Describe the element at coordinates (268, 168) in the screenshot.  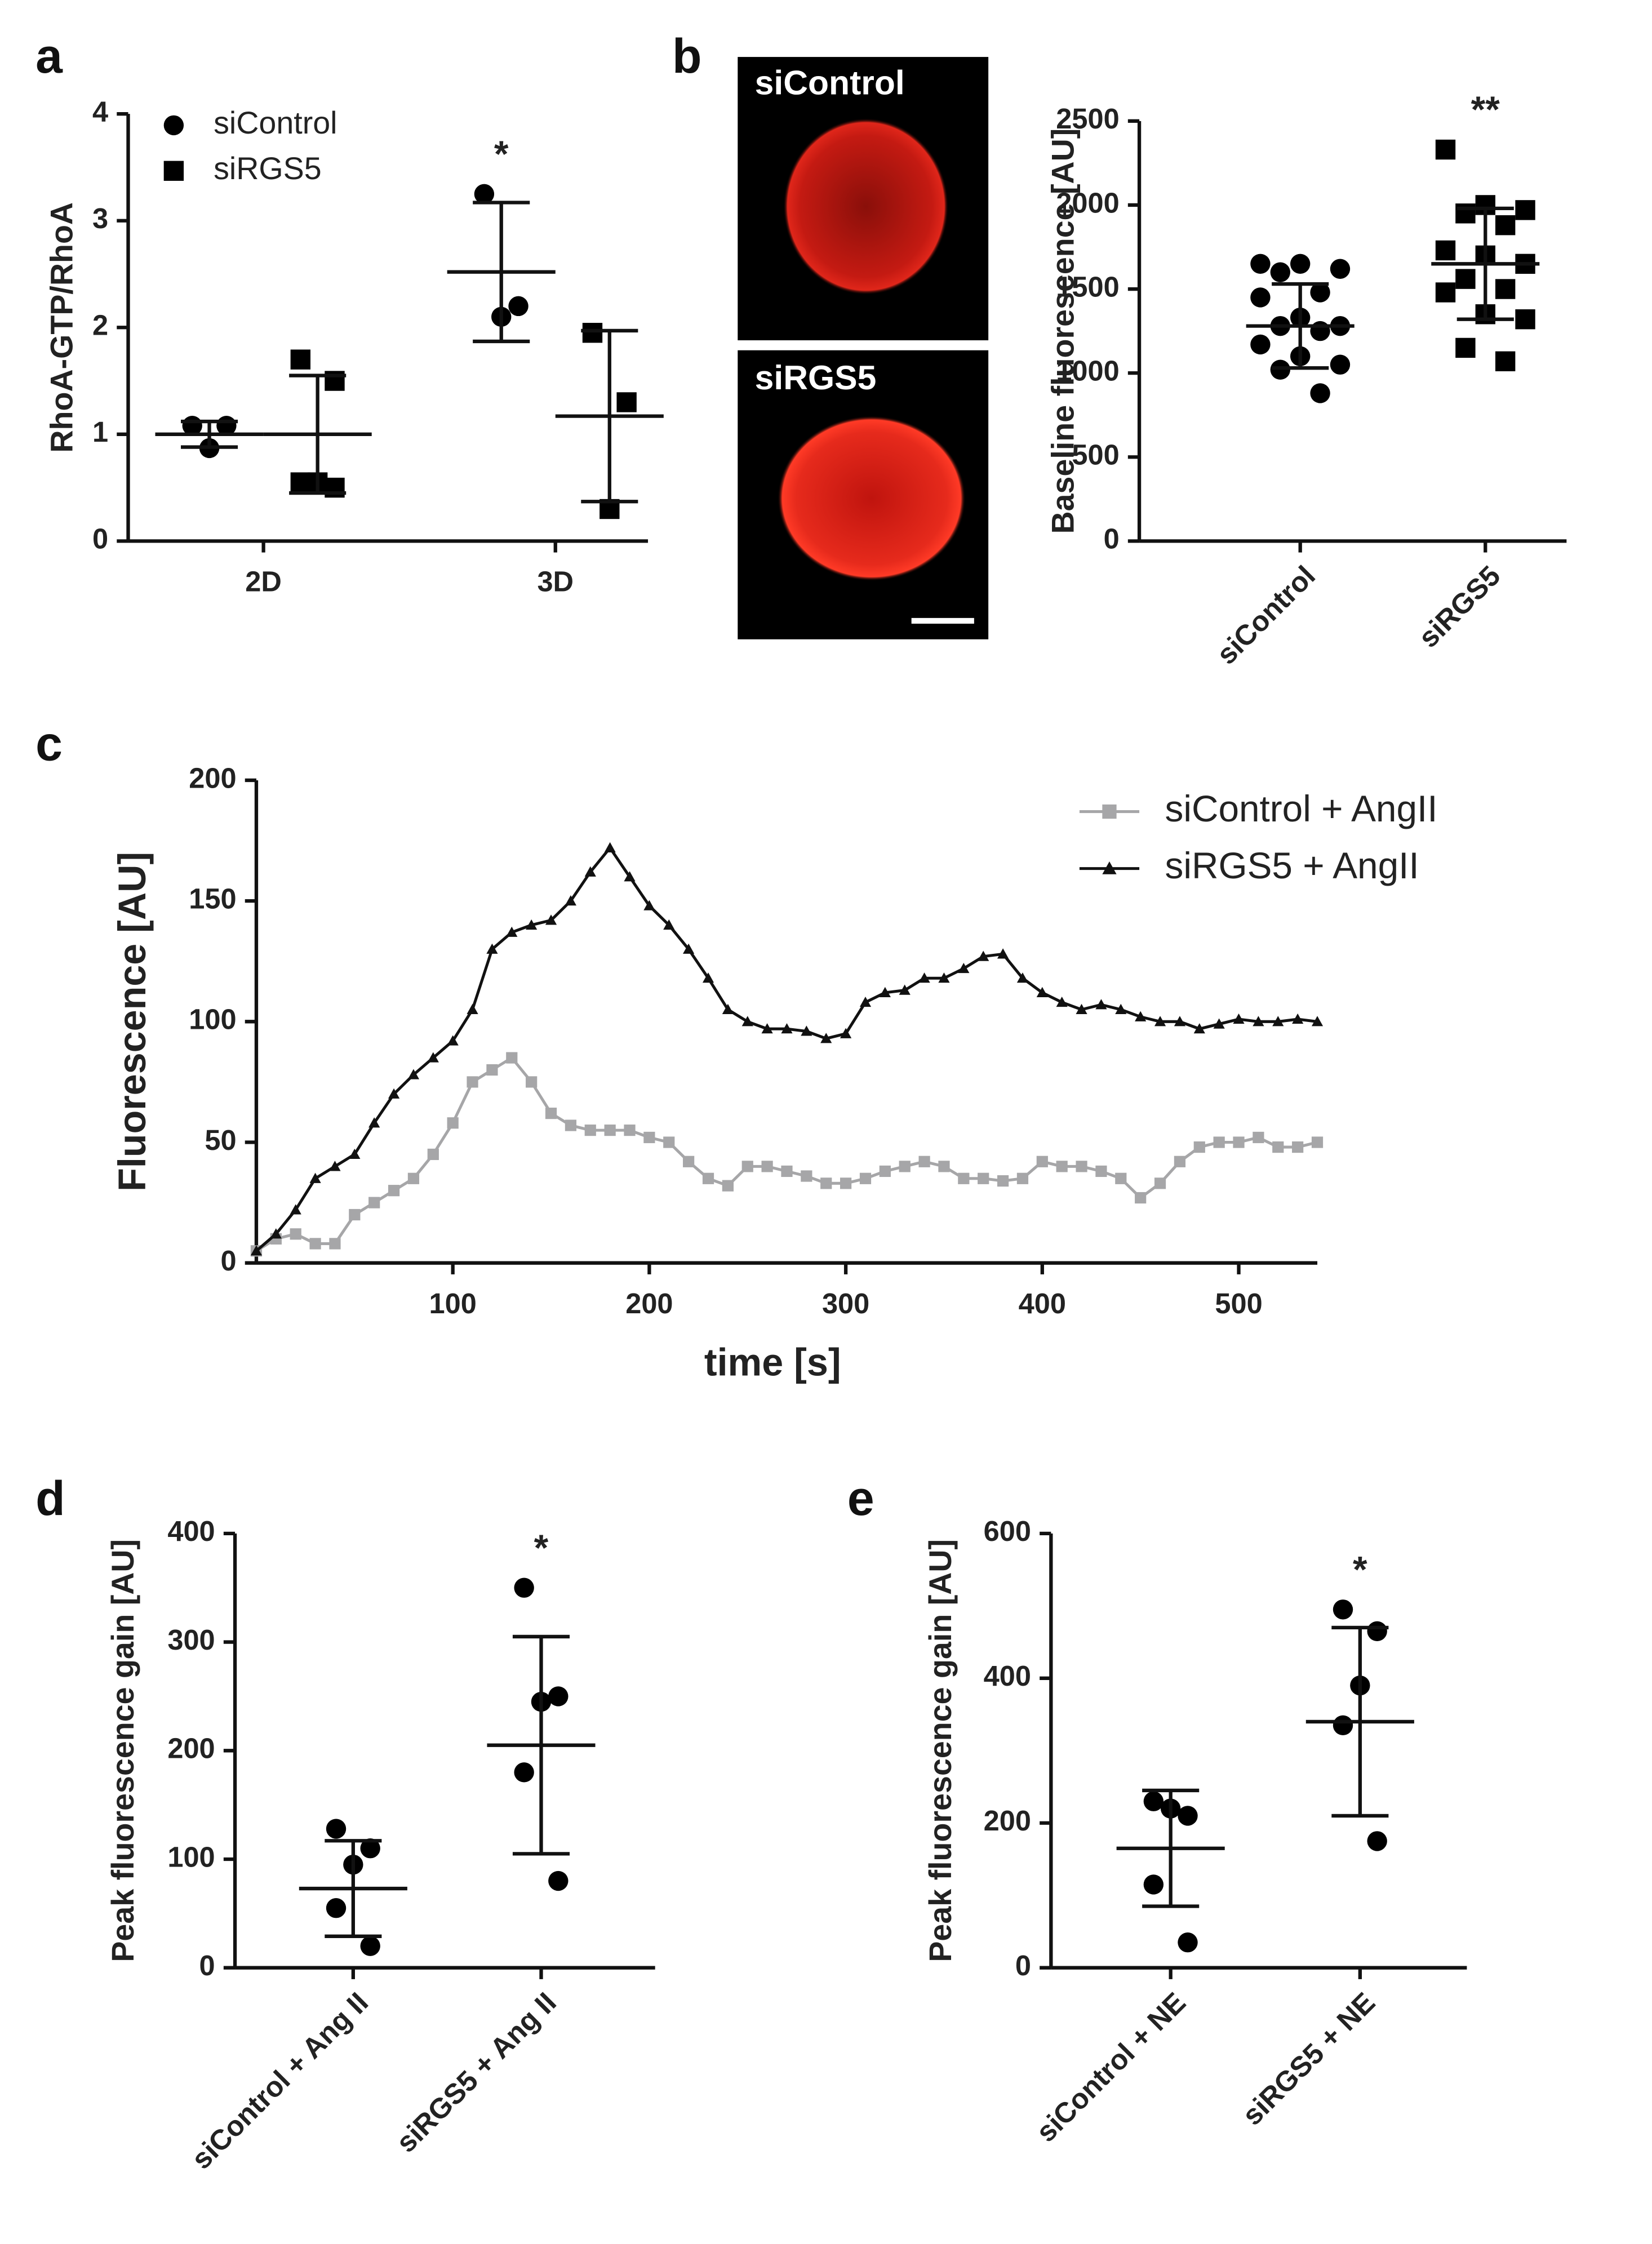
I see `legend-label: siRGS5` at that location.